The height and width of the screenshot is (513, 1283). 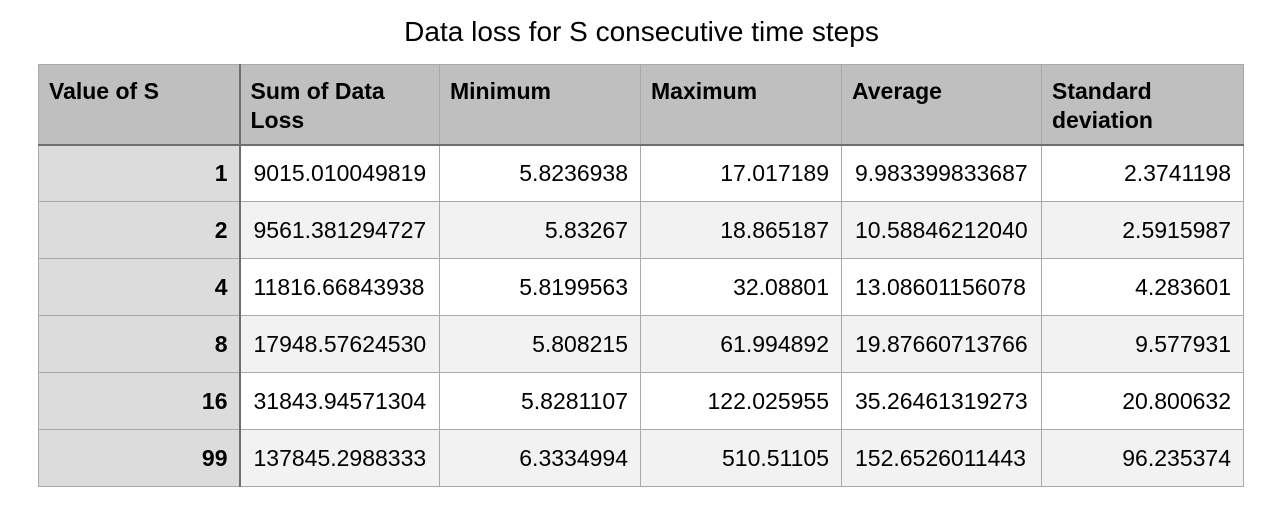 I want to click on cell-average: 9.983399833687, so click(x=941, y=172).